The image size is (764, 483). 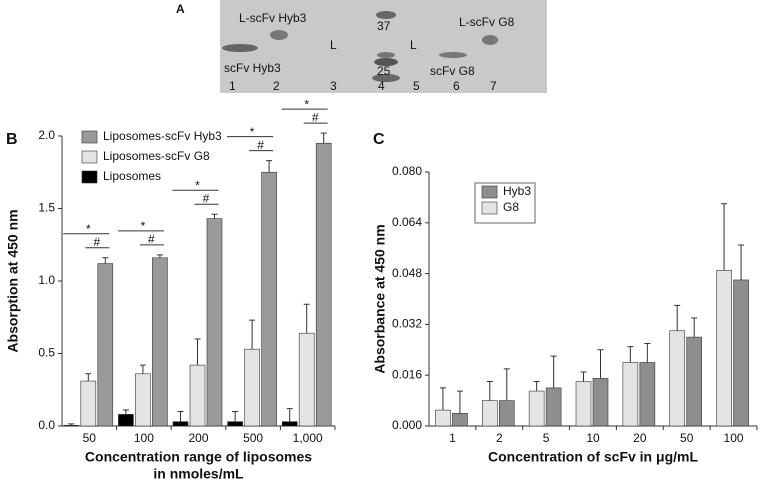 What do you see at coordinates (198, 438) in the screenshot?
I see `x-tick-label: 200` at bounding box center [198, 438].